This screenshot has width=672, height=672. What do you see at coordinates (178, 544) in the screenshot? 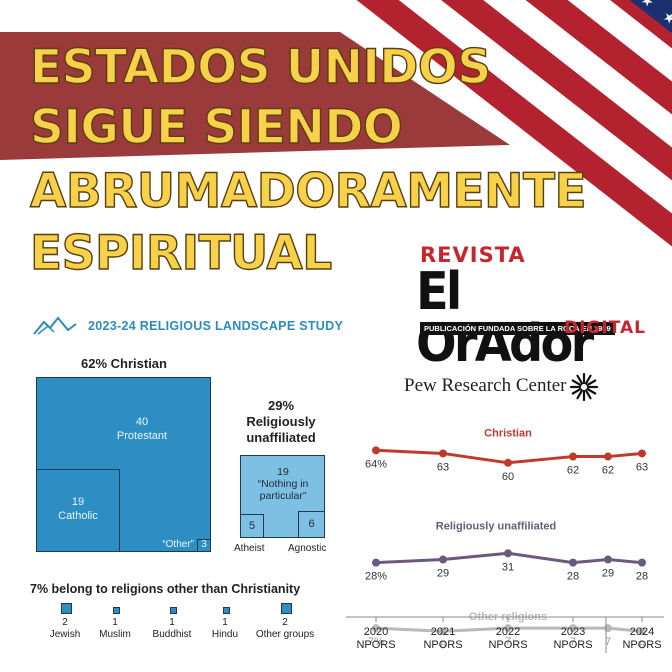
I see `other-christian-label: “Other”` at bounding box center [178, 544].